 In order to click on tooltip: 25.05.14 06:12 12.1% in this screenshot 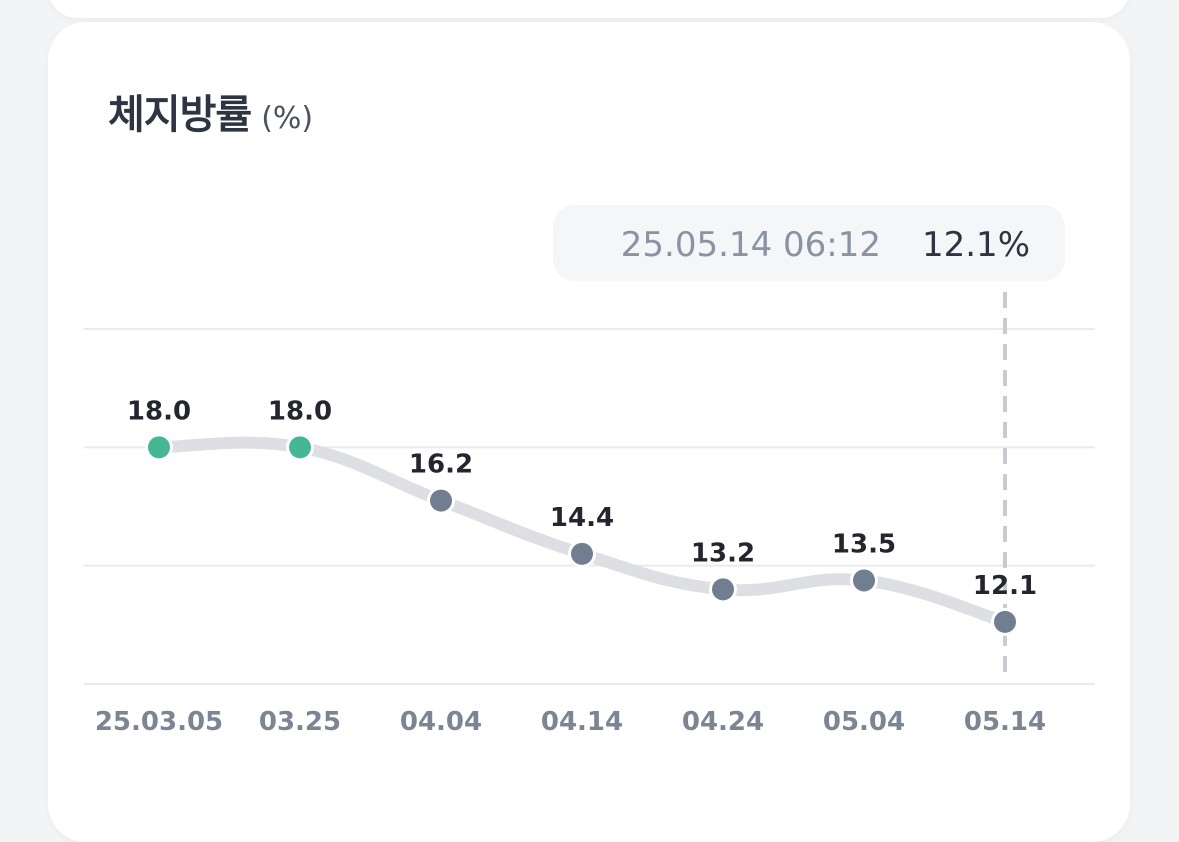, I will do `click(809, 243)`.